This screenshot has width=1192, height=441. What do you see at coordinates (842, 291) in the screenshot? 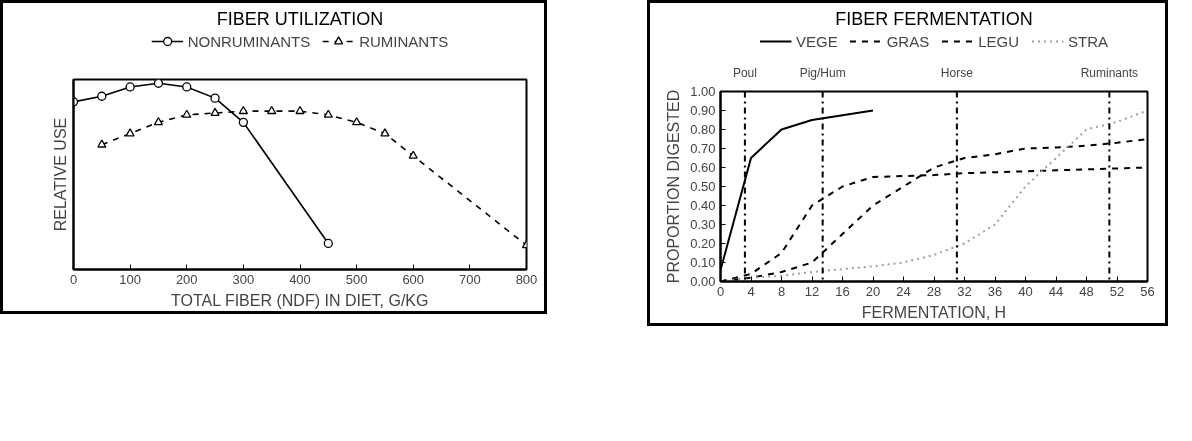
I see `x-tick-label: 16` at bounding box center [842, 291].